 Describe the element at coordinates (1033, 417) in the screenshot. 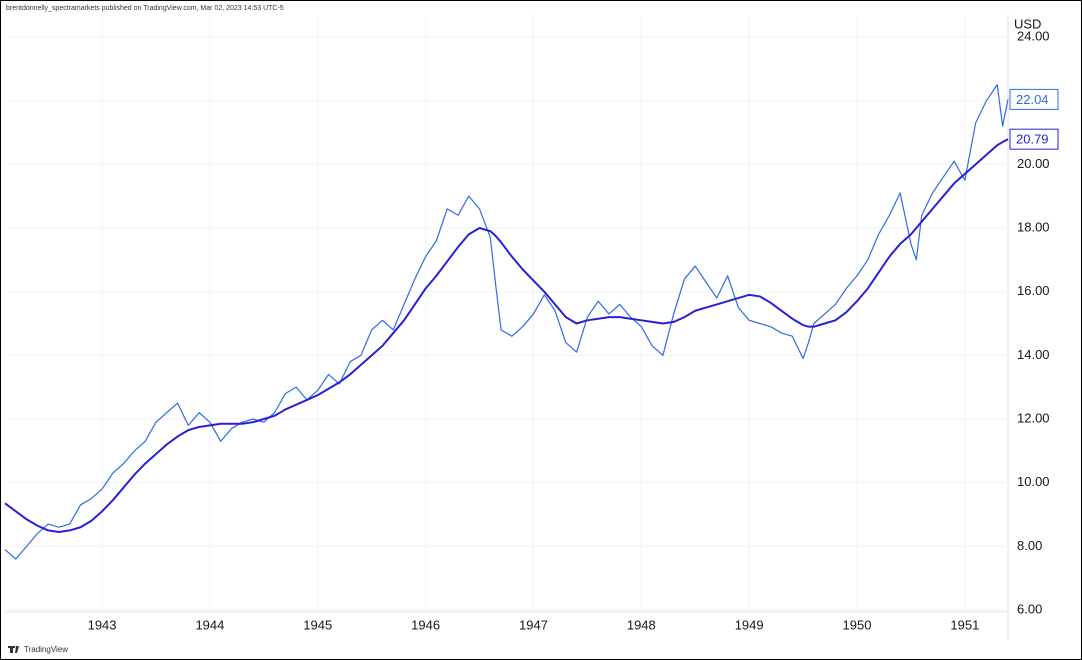

I see `y-tick-label: 12.00` at that location.